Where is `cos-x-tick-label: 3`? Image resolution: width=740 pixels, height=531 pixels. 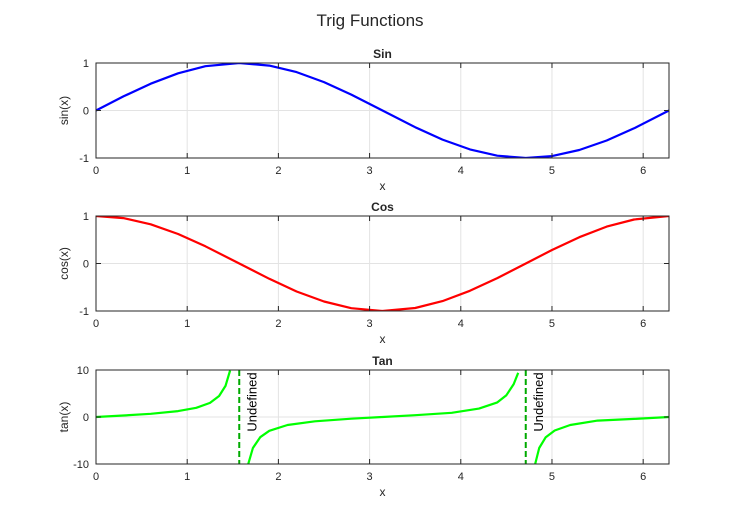 cos-x-tick-label: 3 is located at coordinates (370, 324).